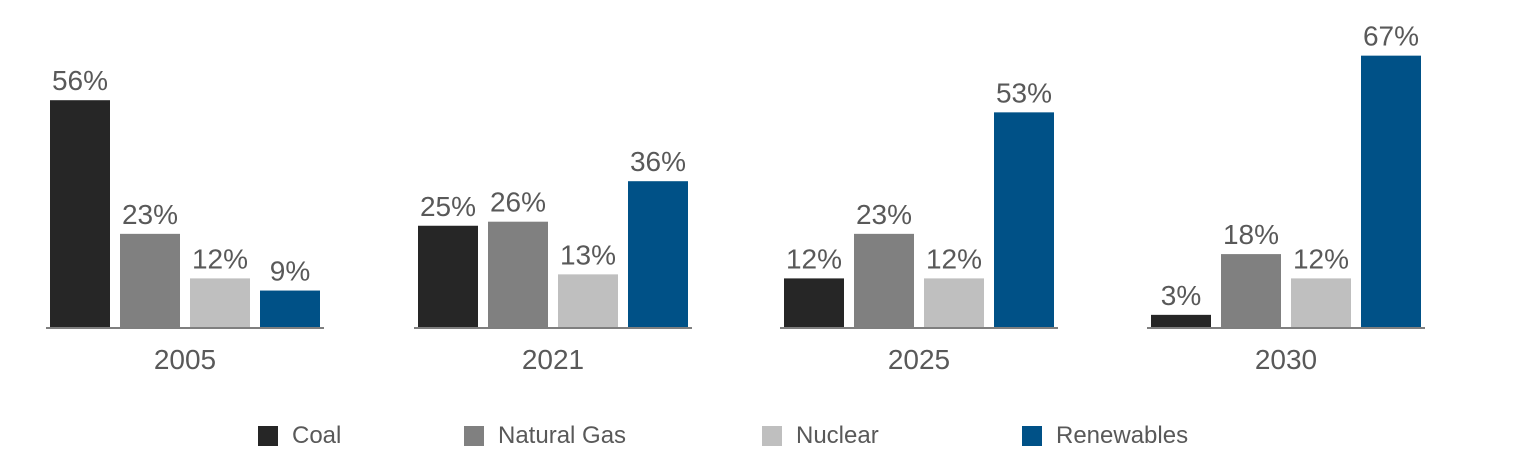  What do you see at coordinates (150, 280) in the screenshot?
I see `bar-2005-natural-gas` at bounding box center [150, 280].